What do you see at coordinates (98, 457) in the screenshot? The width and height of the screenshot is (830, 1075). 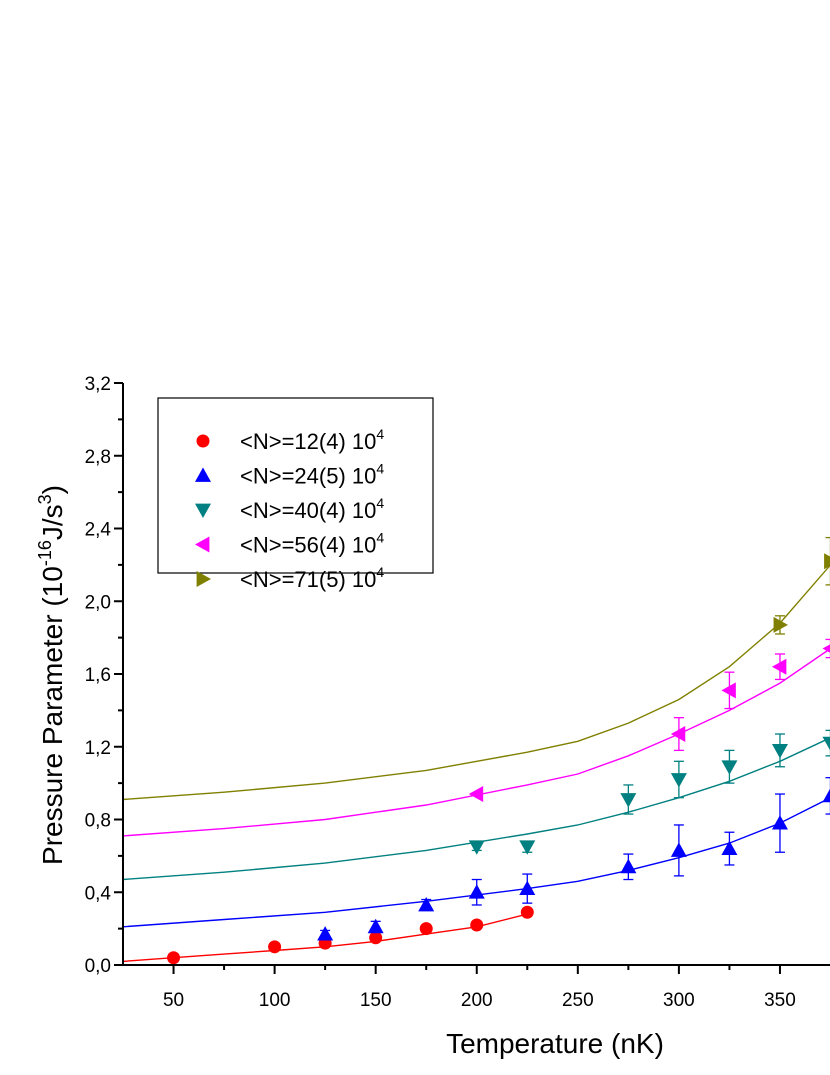 I see `y-tick-label: 2,8` at bounding box center [98, 457].